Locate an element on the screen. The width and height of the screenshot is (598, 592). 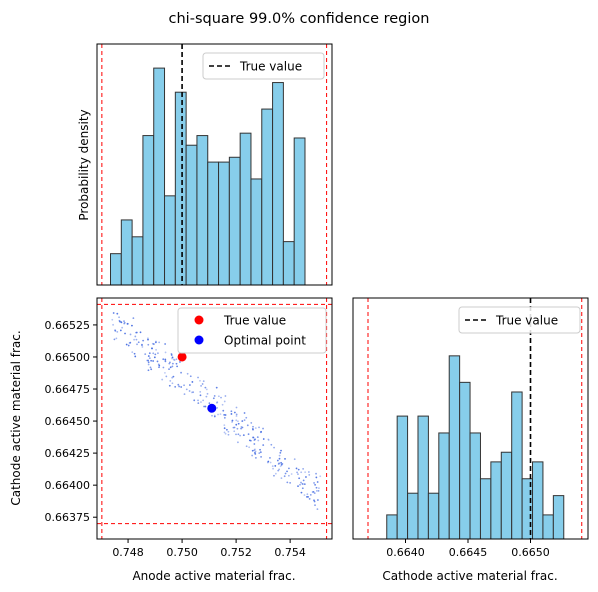
legend-true-value-label: True value is located at coordinates (254, 321).